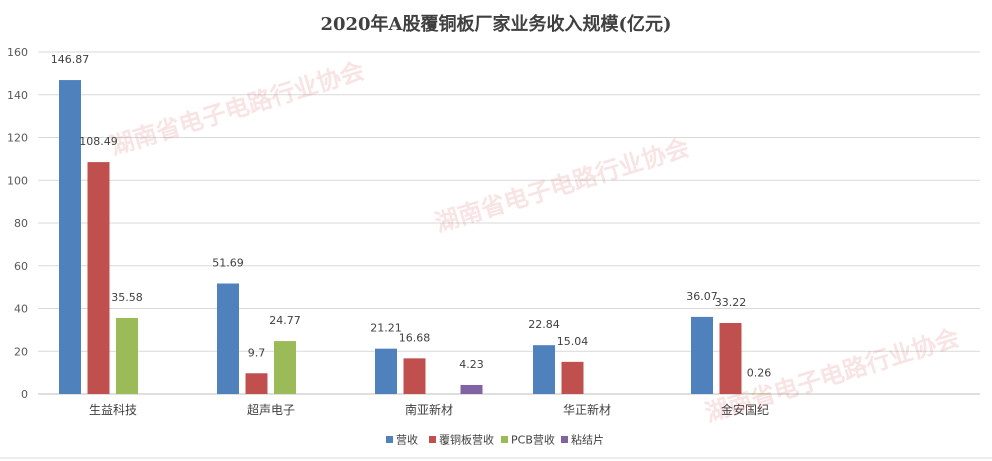 Image resolution: width=992 pixels, height=461 pixels. I want to click on chart-title: 2020年A股覆铜板厂家业务收入规模(亿元), so click(496, 24).